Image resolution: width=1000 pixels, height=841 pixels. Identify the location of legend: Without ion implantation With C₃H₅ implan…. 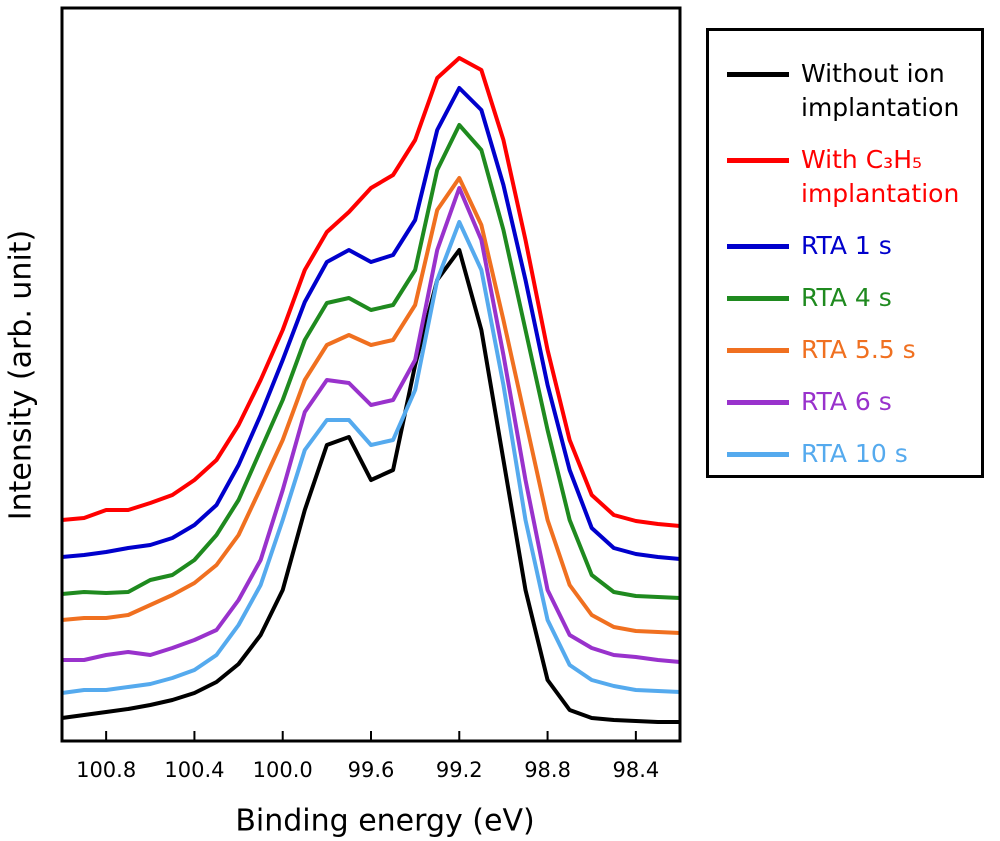
(845, 253).